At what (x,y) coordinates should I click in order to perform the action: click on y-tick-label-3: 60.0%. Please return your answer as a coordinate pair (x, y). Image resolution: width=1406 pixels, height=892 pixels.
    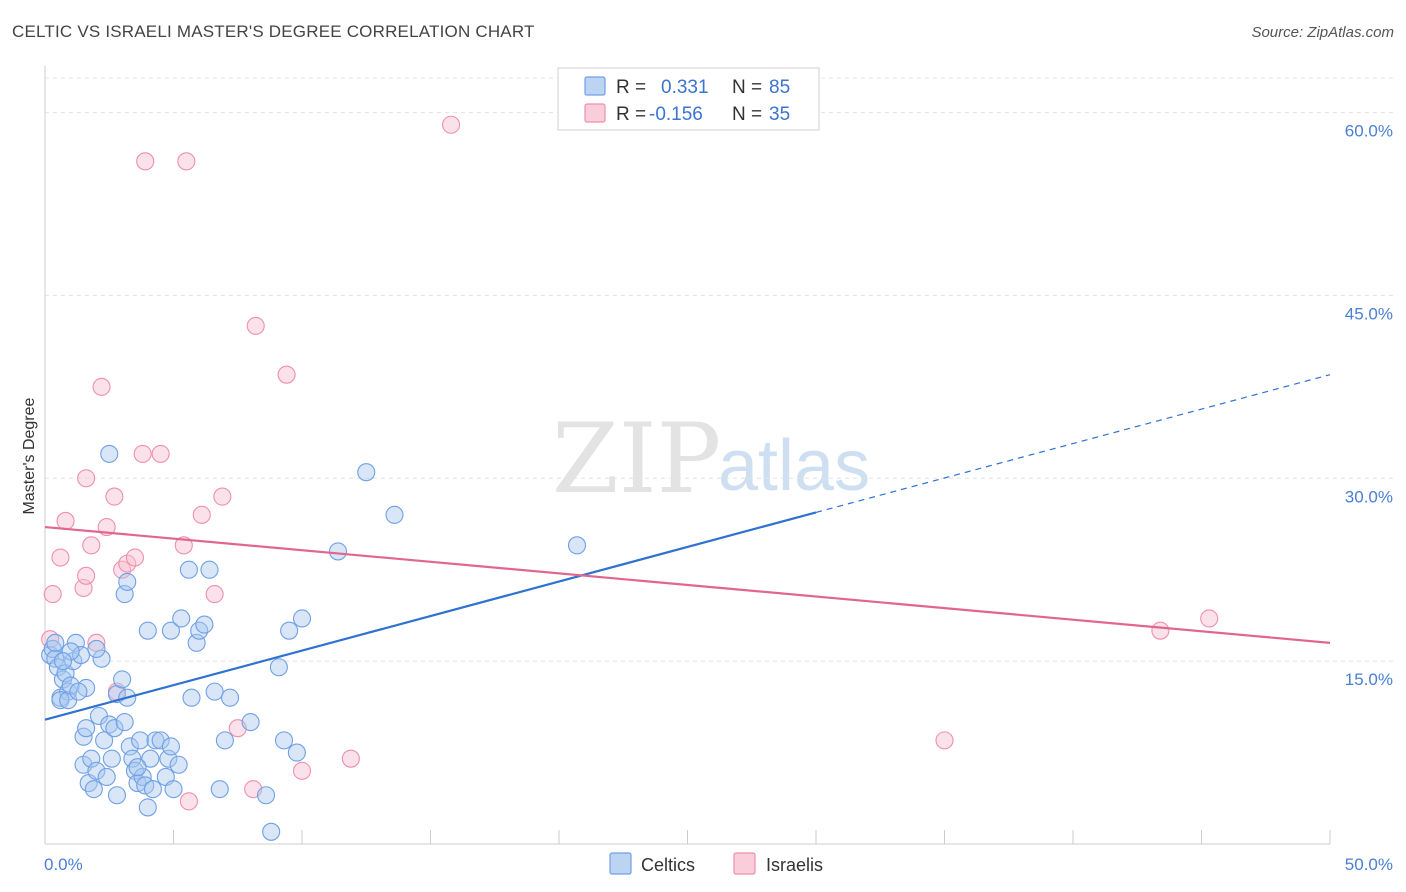
    Looking at the image, I should click on (1369, 131).